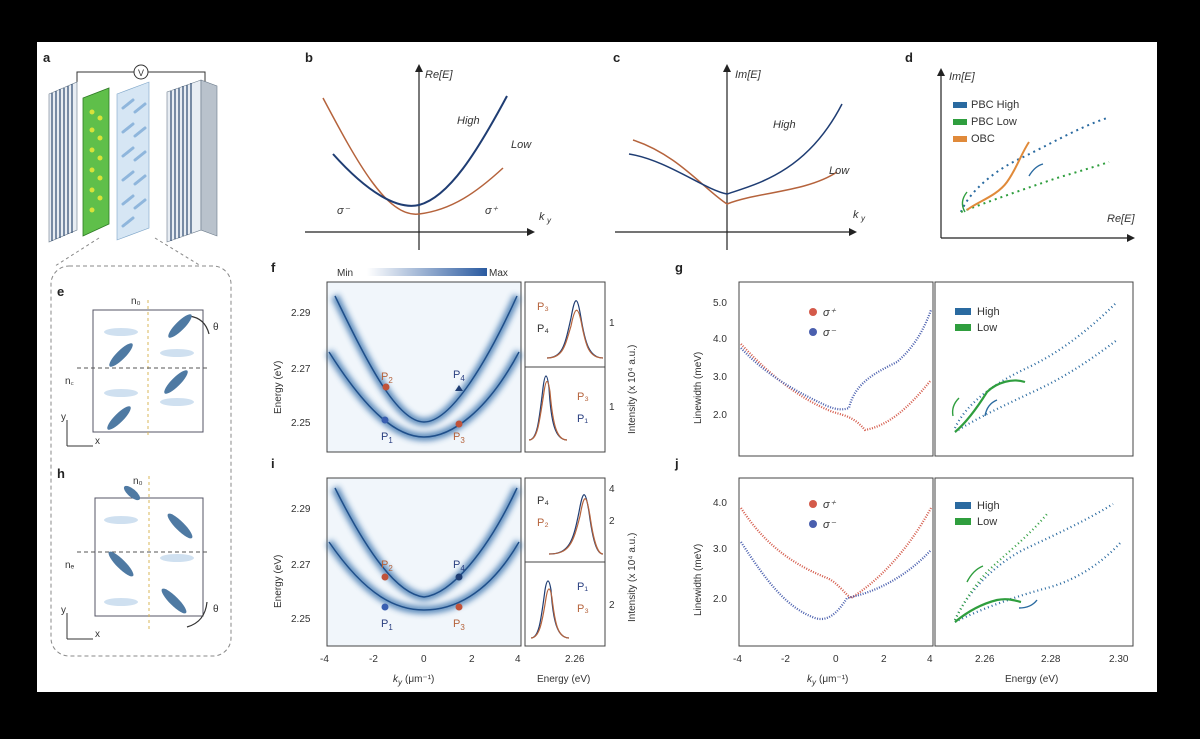 The height and width of the screenshot is (739, 1200). Describe the element at coordinates (985, 659) in the screenshot. I see `j-xtick-2.26: 2.26` at that location.